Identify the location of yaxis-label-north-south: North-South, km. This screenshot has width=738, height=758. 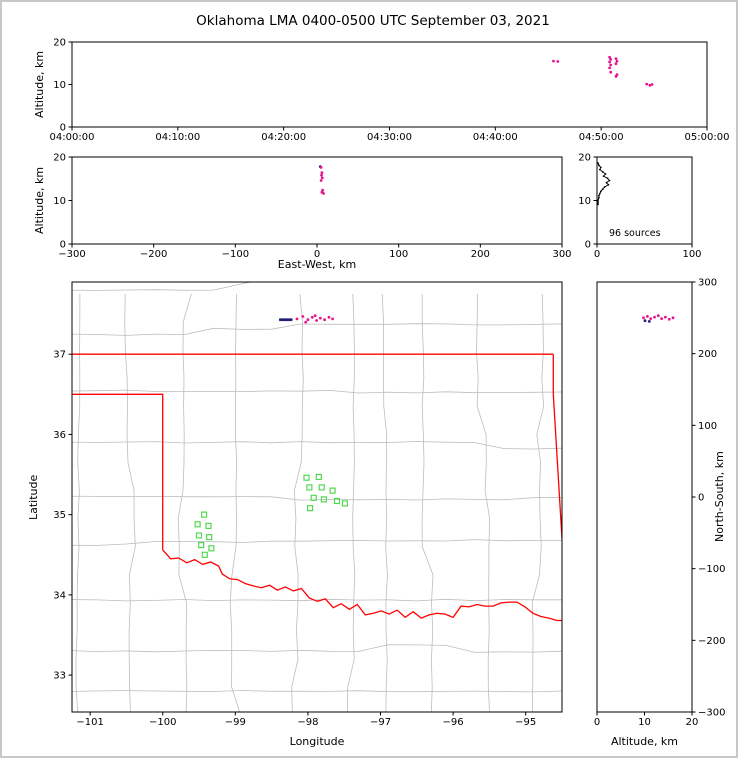
(719, 497).